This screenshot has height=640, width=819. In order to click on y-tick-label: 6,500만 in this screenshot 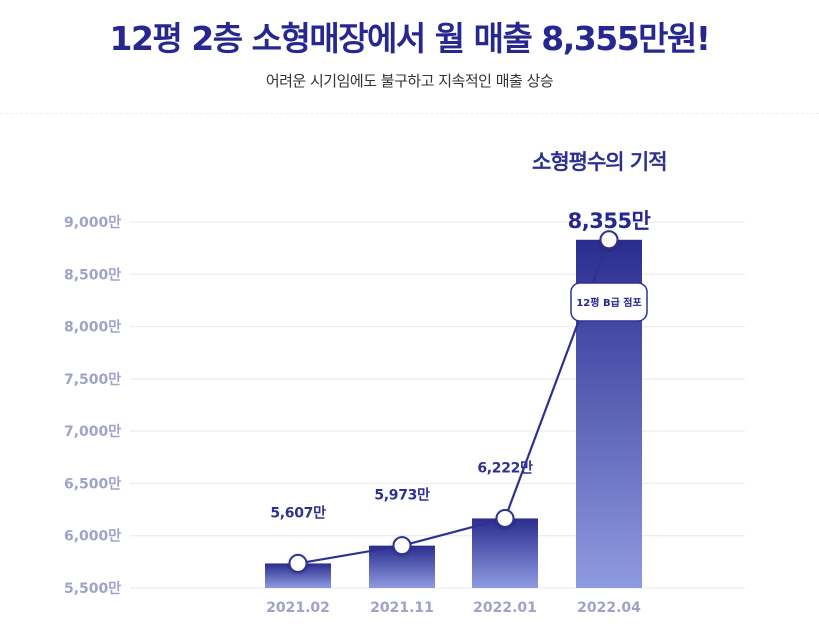, I will do `click(92, 484)`.